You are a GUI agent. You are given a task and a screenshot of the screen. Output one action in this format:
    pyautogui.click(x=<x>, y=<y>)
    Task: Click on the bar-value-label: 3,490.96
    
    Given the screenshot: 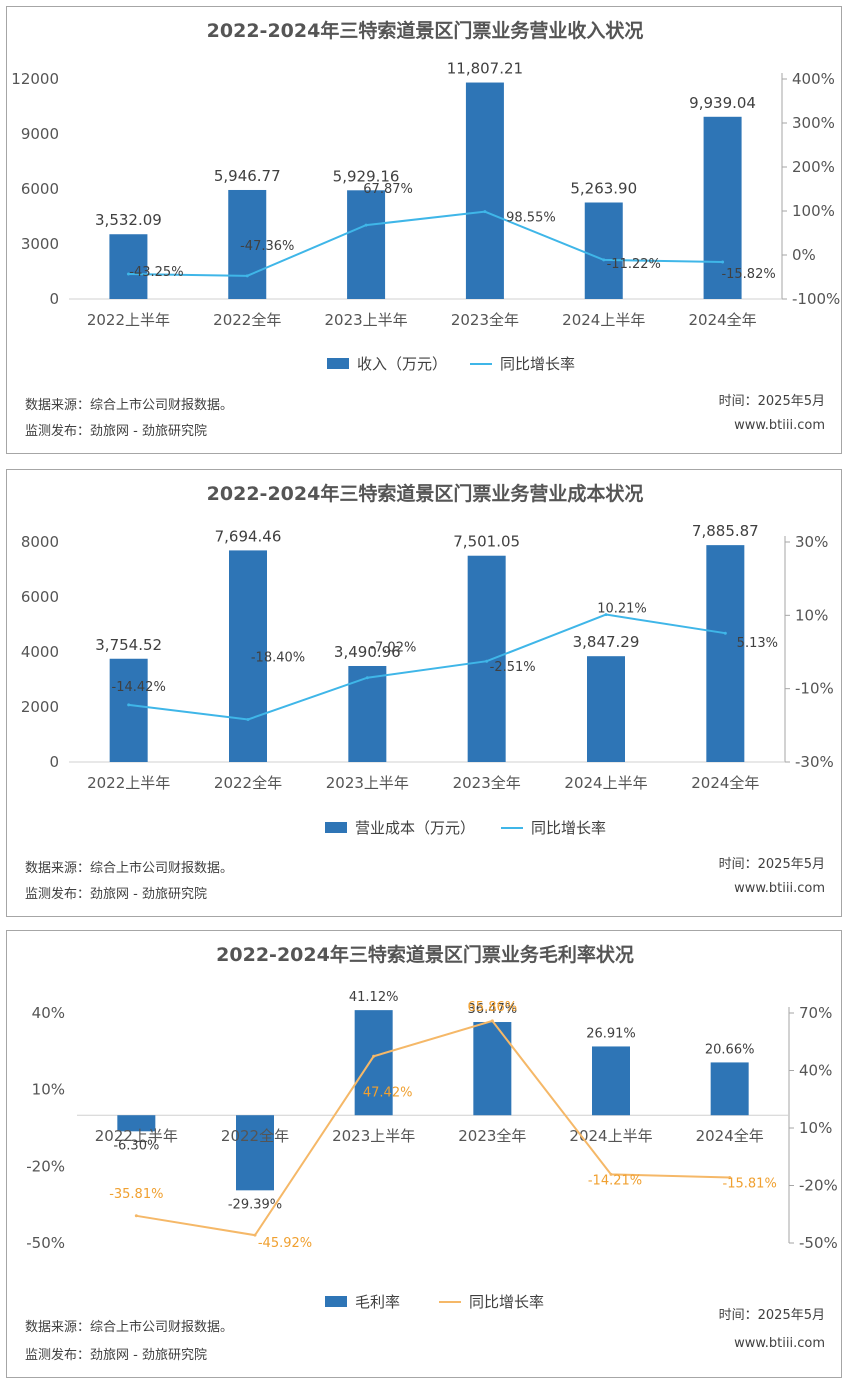 What is the action you would take?
    pyautogui.click(x=367, y=652)
    